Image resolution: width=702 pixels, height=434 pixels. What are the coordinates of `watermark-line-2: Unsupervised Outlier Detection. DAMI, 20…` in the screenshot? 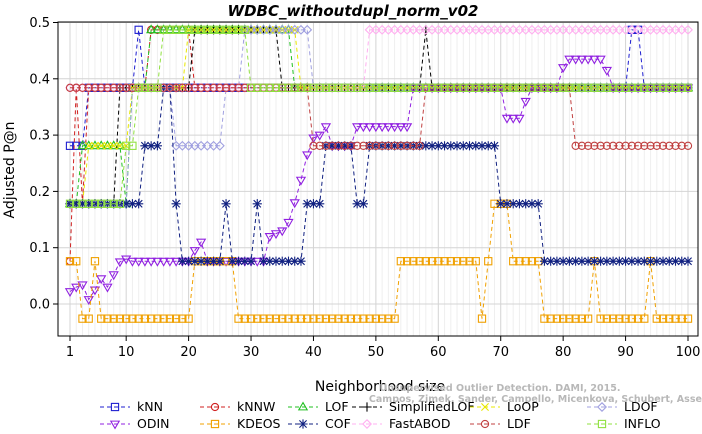 It's located at (500, 388).